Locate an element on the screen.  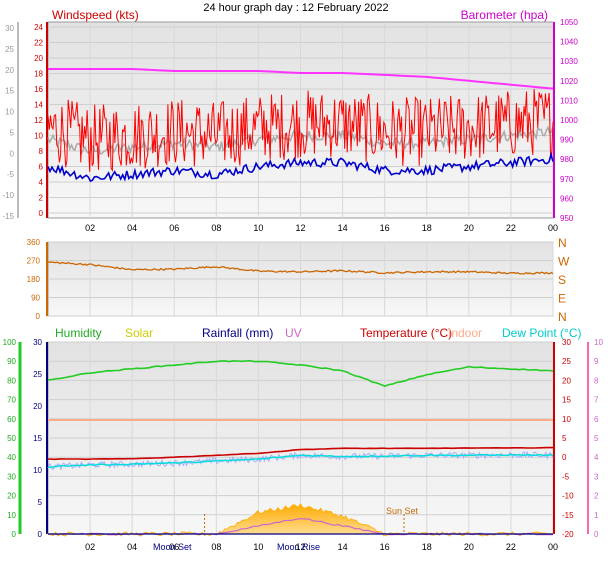
wind-tick-label: 14 is located at coordinates (38, 105).